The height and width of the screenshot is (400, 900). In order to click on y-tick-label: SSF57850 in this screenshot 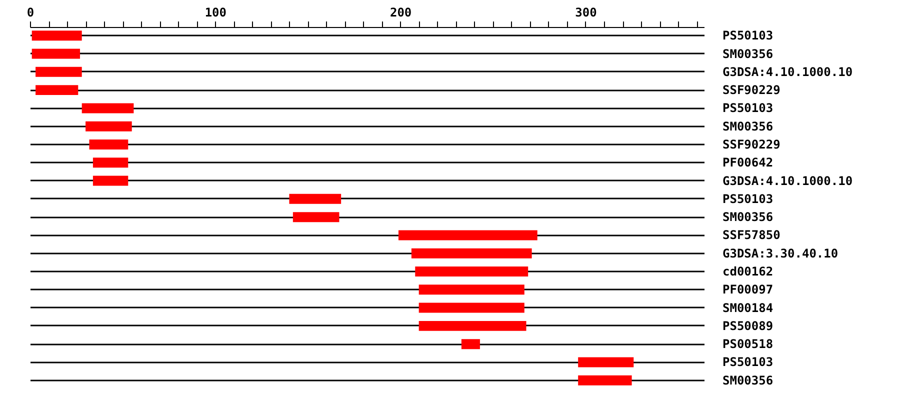, I will do `click(751, 235)`.